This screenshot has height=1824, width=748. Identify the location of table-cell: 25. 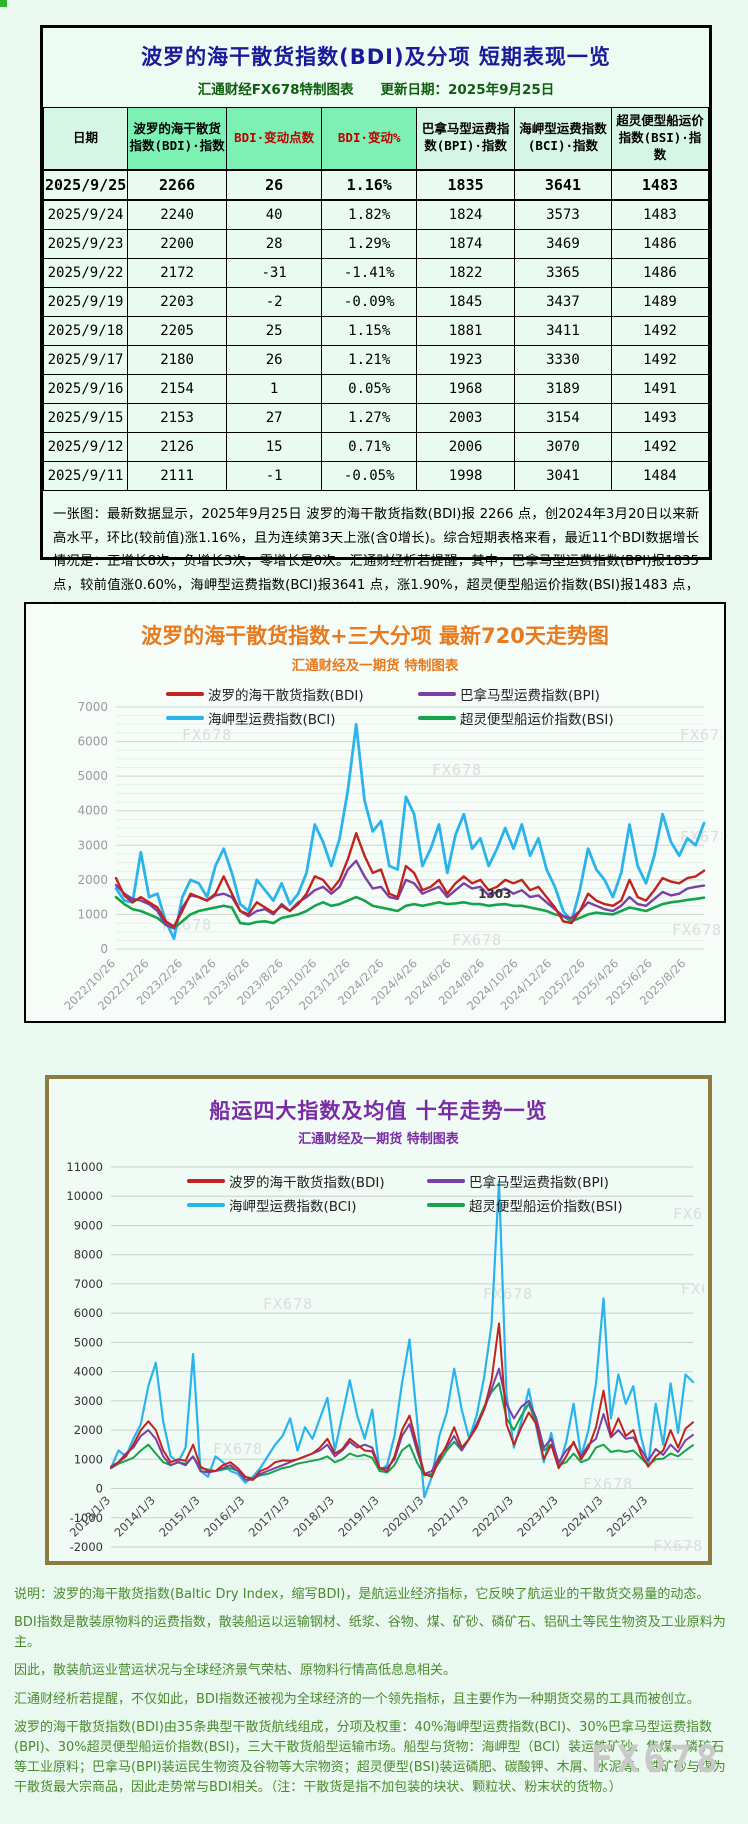
(274, 330).